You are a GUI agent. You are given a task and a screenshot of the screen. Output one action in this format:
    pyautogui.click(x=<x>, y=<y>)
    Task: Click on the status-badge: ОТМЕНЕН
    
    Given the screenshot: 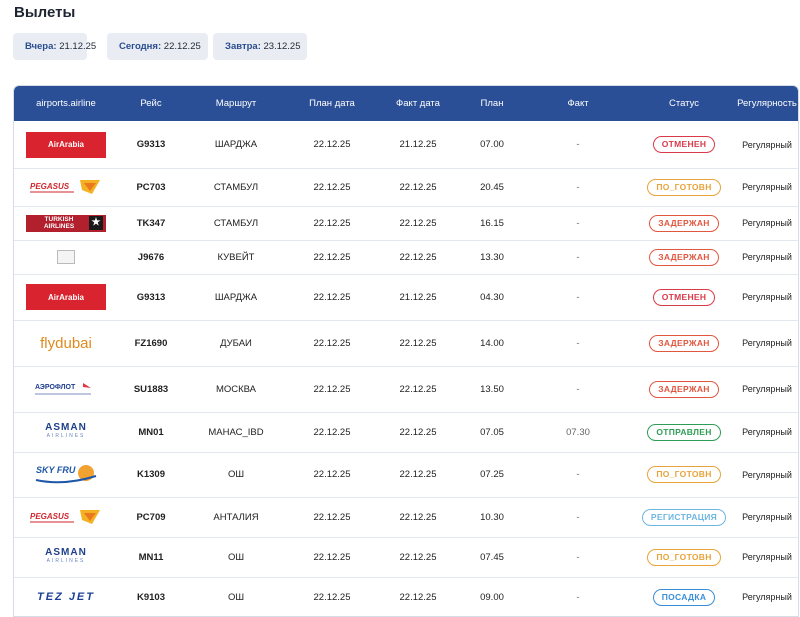 What is the action you would take?
    pyautogui.click(x=684, y=144)
    